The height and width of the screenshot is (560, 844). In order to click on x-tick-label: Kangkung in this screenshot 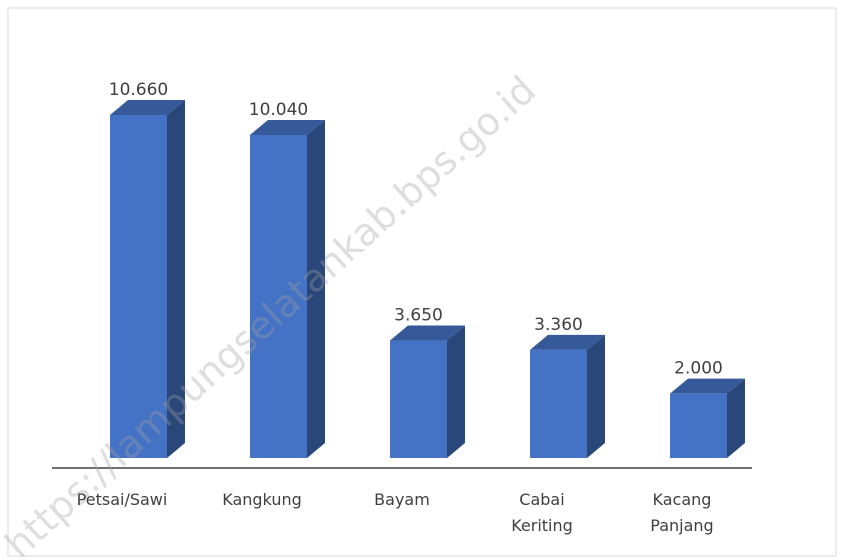, I will do `click(262, 499)`.